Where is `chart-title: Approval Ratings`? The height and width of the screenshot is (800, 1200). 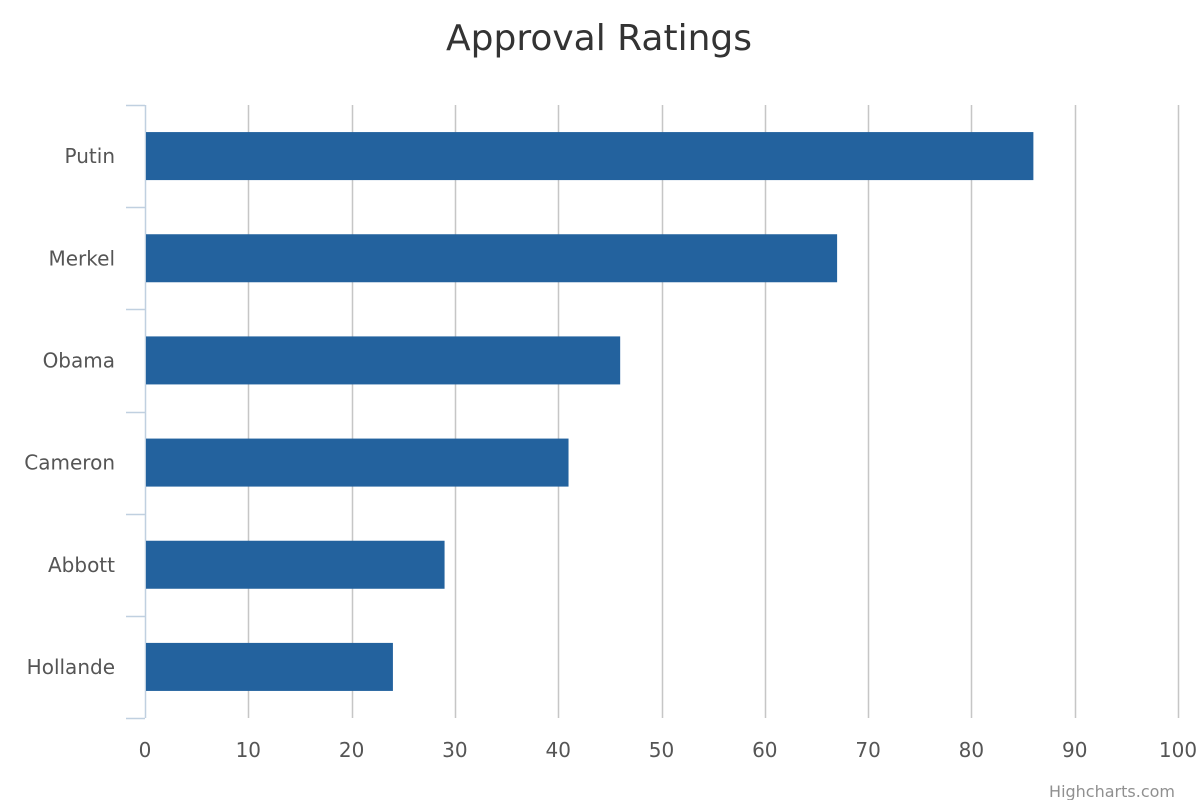
chart-title: Approval Ratings is located at coordinates (599, 38).